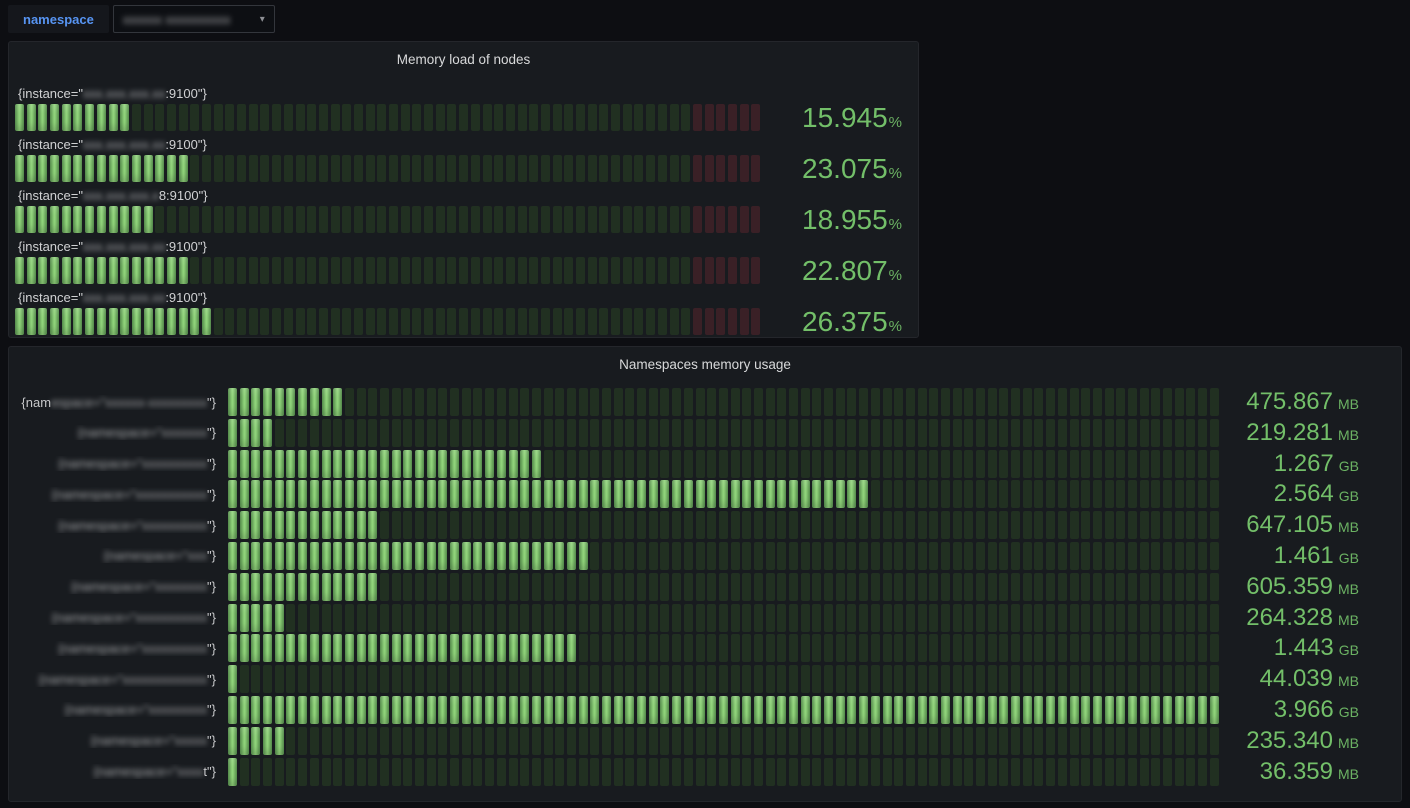  I want to click on gauge-value-number: 475.867, so click(1289, 401).